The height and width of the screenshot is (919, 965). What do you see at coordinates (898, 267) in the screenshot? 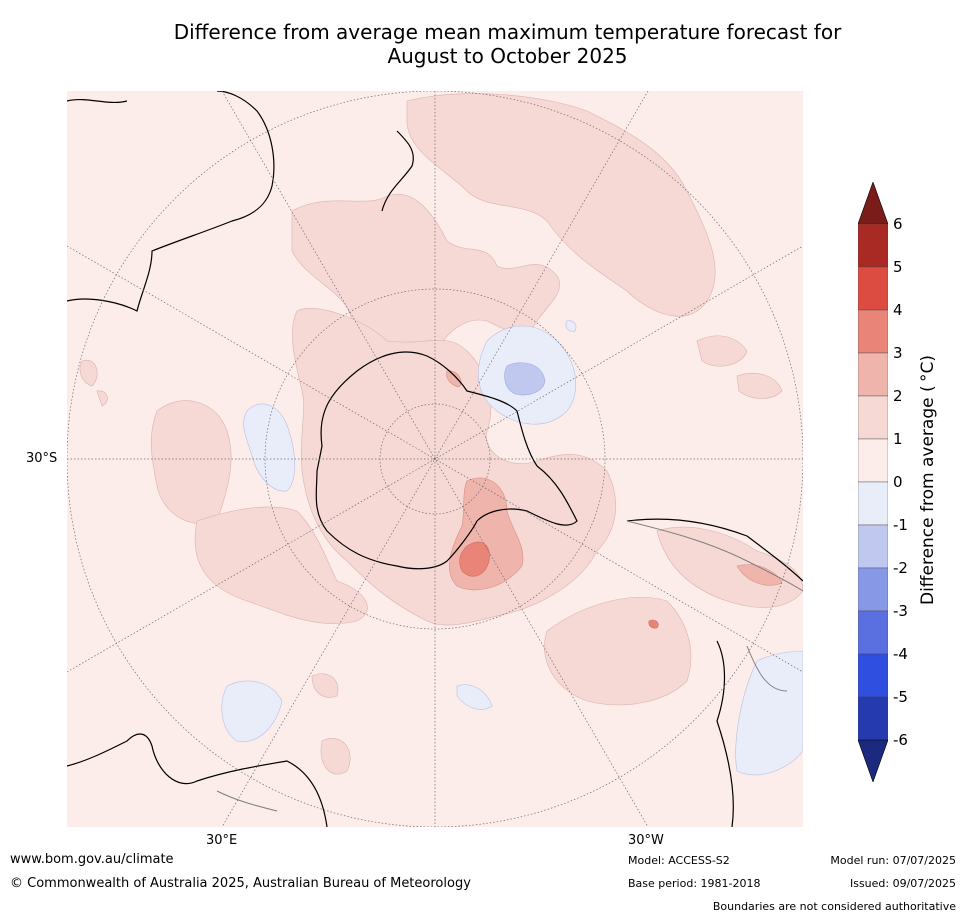
I see `colorbar-tick: 5` at bounding box center [898, 267].